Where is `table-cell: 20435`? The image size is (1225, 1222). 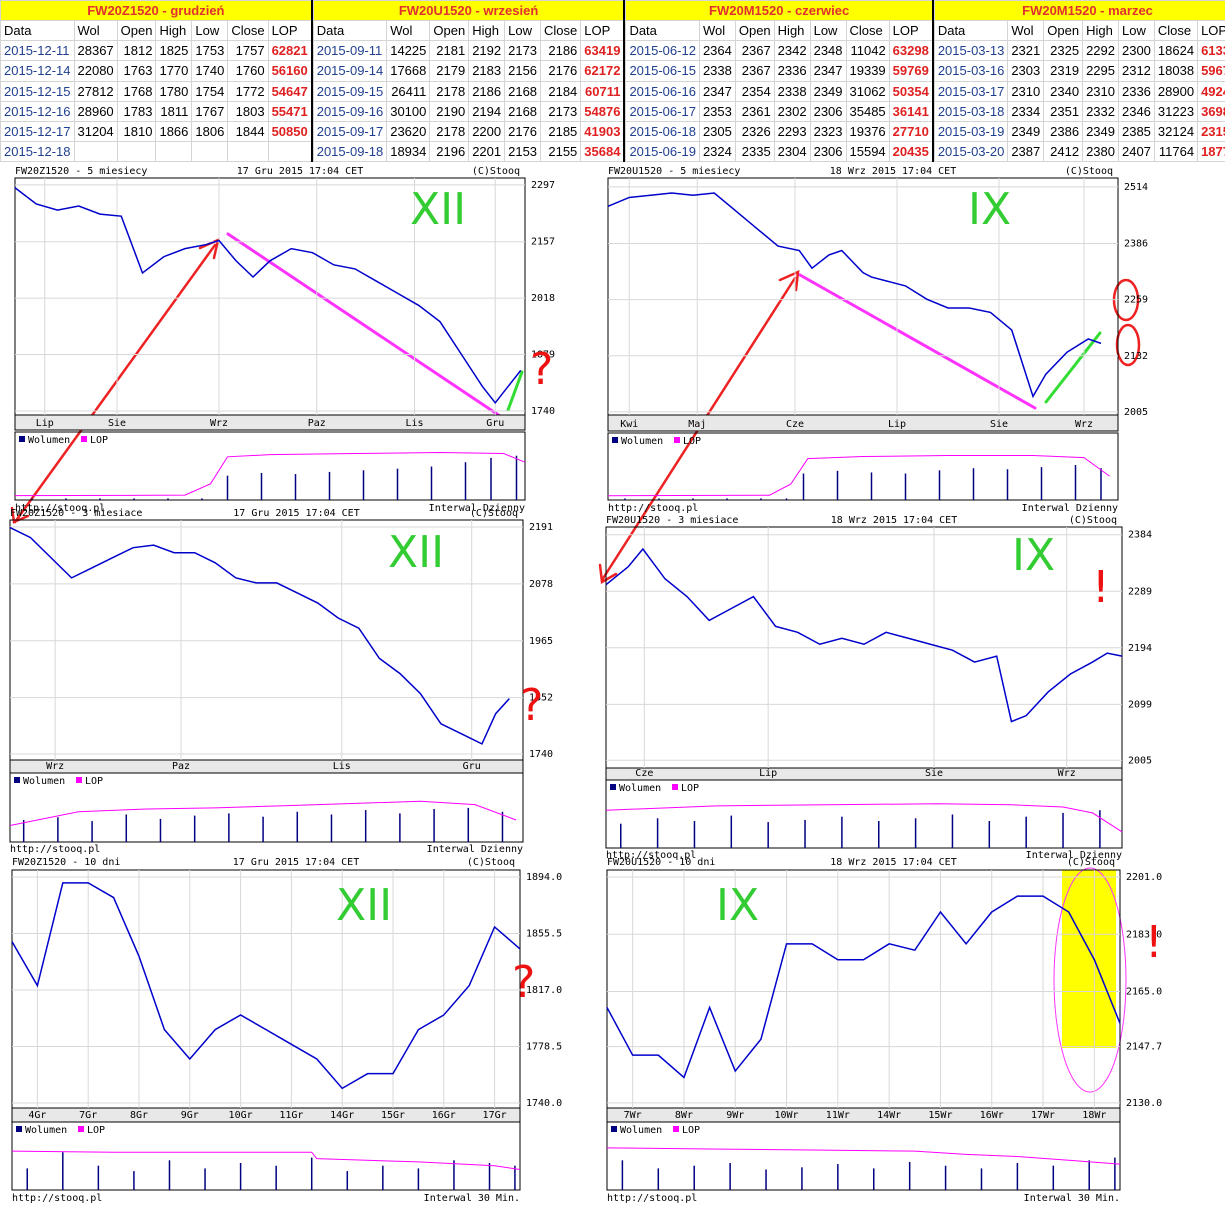
table-cell: 20435 is located at coordinates (911, 151).